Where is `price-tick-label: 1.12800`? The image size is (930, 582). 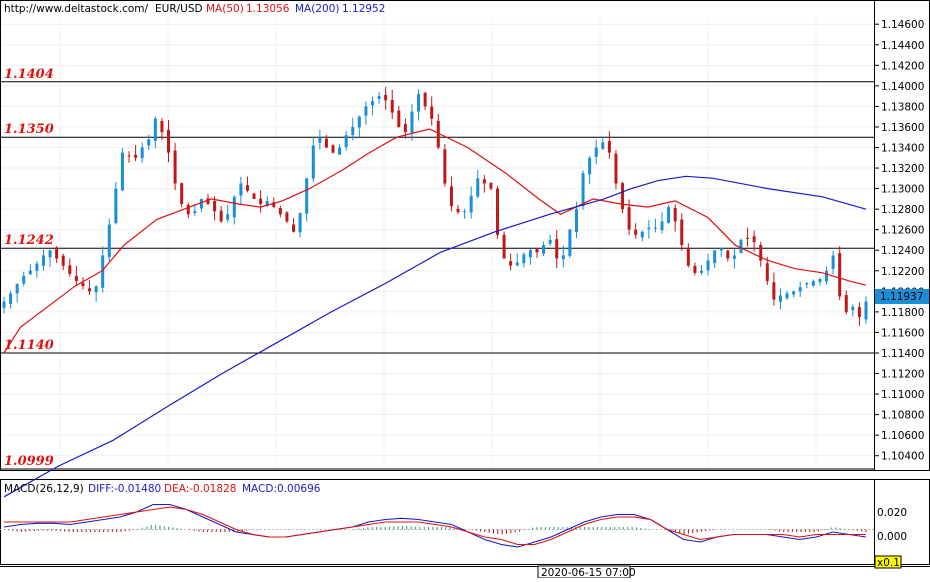 price-tick-label: 1.12800 is located at coordinates (902, 210).